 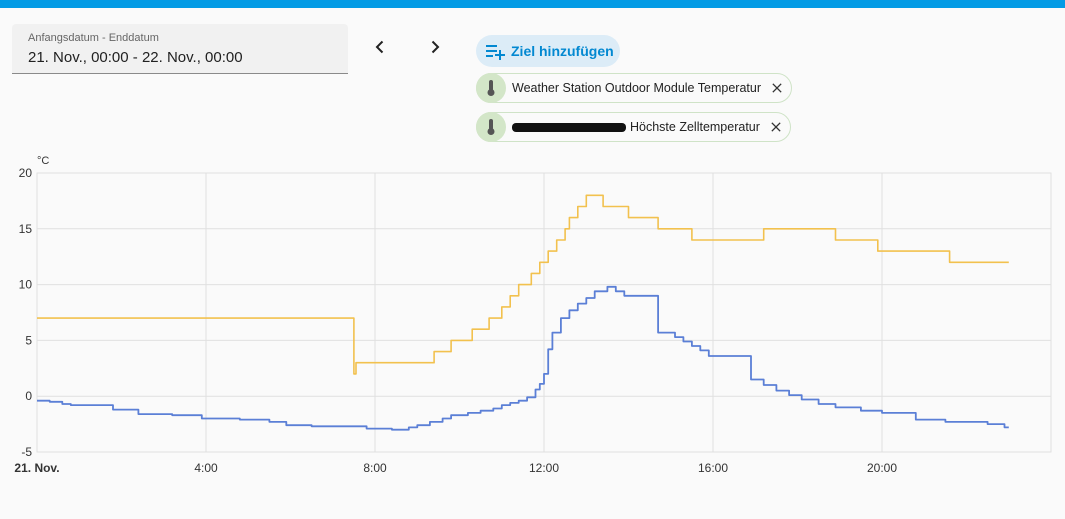 I want to click on target-chip-label: Höchste Zelltemperatur, so click(x=695, y=127).